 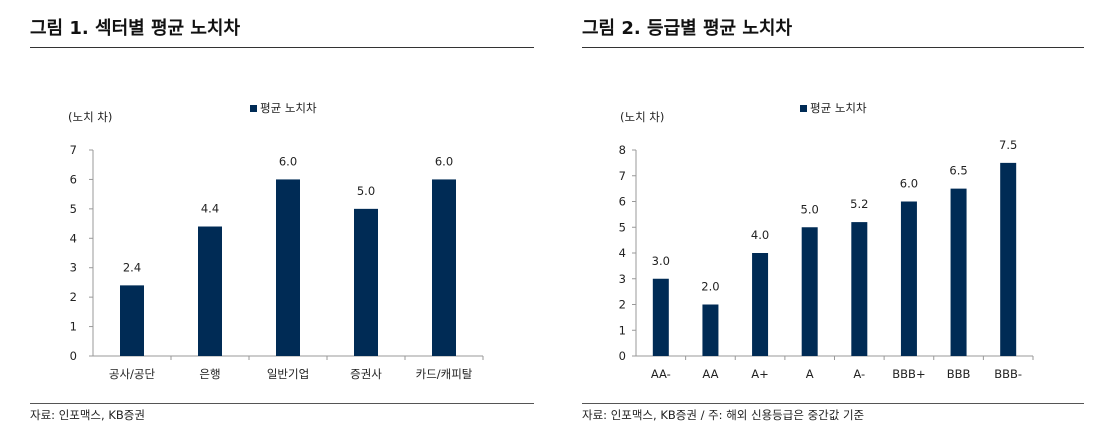 I want to click on figure-2-source: 자료: 인포맥스, KB증권 / 주: 해외 신용등급은 중간값 기준, so click(x=723, y=415).